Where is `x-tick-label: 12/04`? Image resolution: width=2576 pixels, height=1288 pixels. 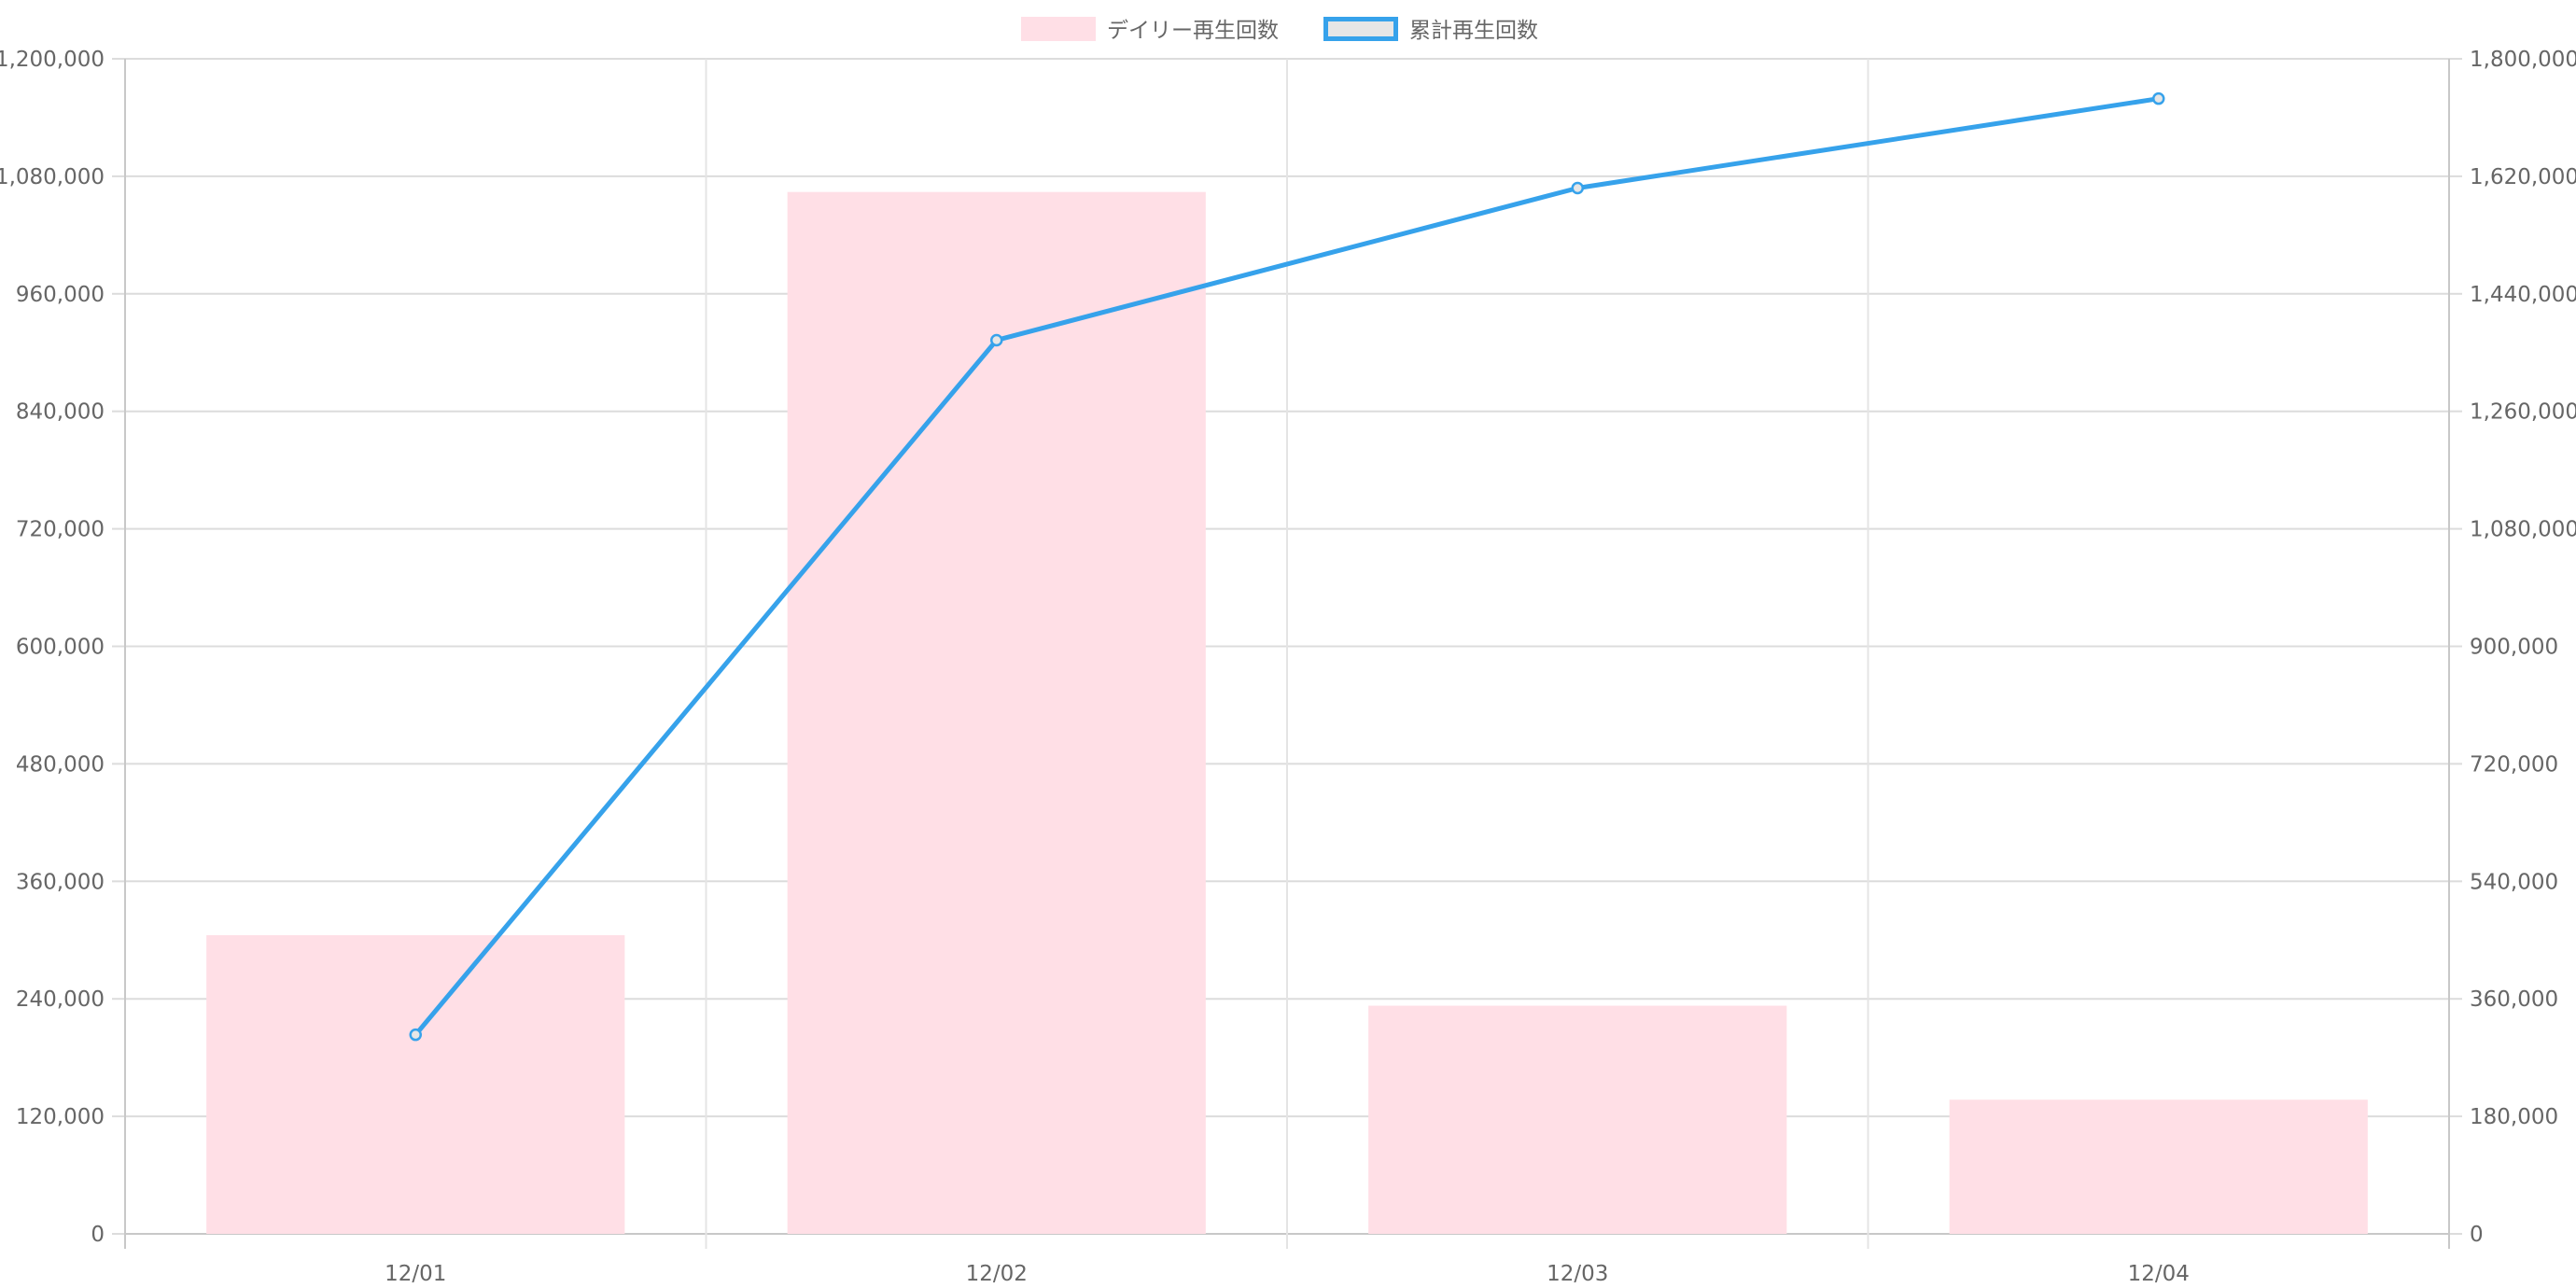
x-tick-label: 12/04 is located at coordinates (2159, 1274).